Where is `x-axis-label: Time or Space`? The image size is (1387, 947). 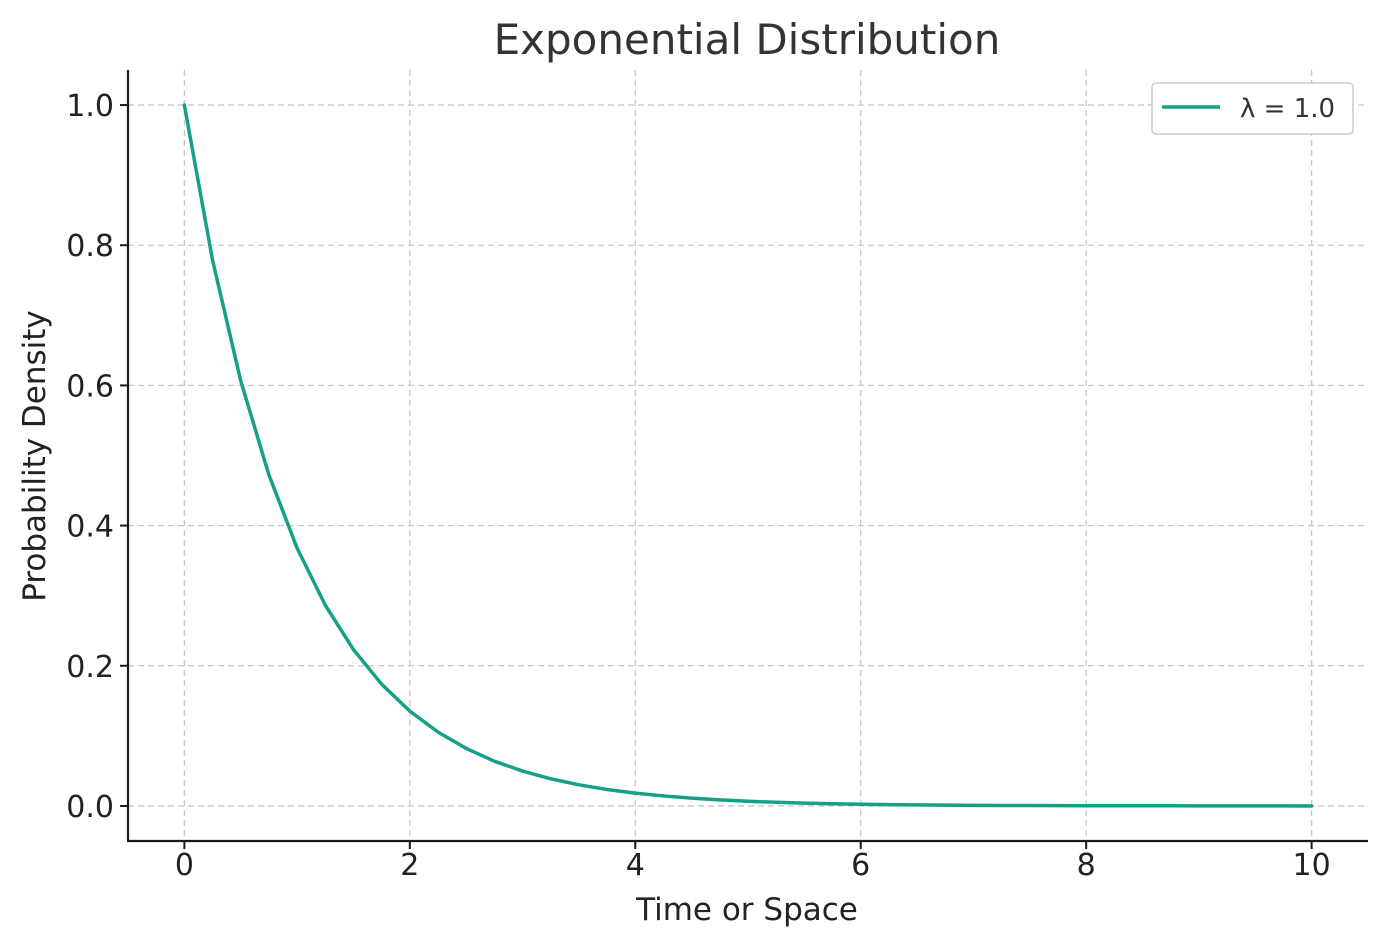
x-axis-label: Time or Space is located at coordinates (746, 910).